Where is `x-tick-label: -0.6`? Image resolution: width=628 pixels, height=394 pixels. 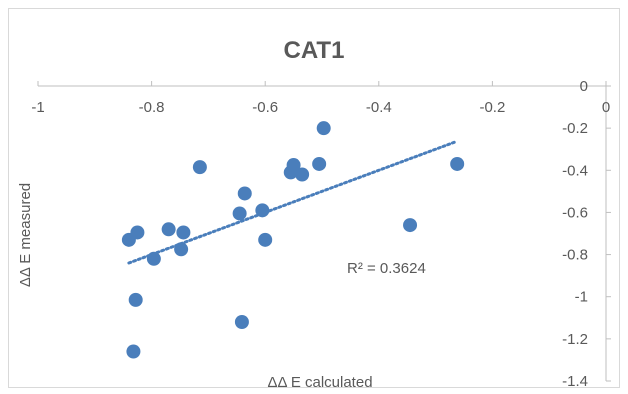 x-tick-label: -0.6 is located at coordinates (265, 107).